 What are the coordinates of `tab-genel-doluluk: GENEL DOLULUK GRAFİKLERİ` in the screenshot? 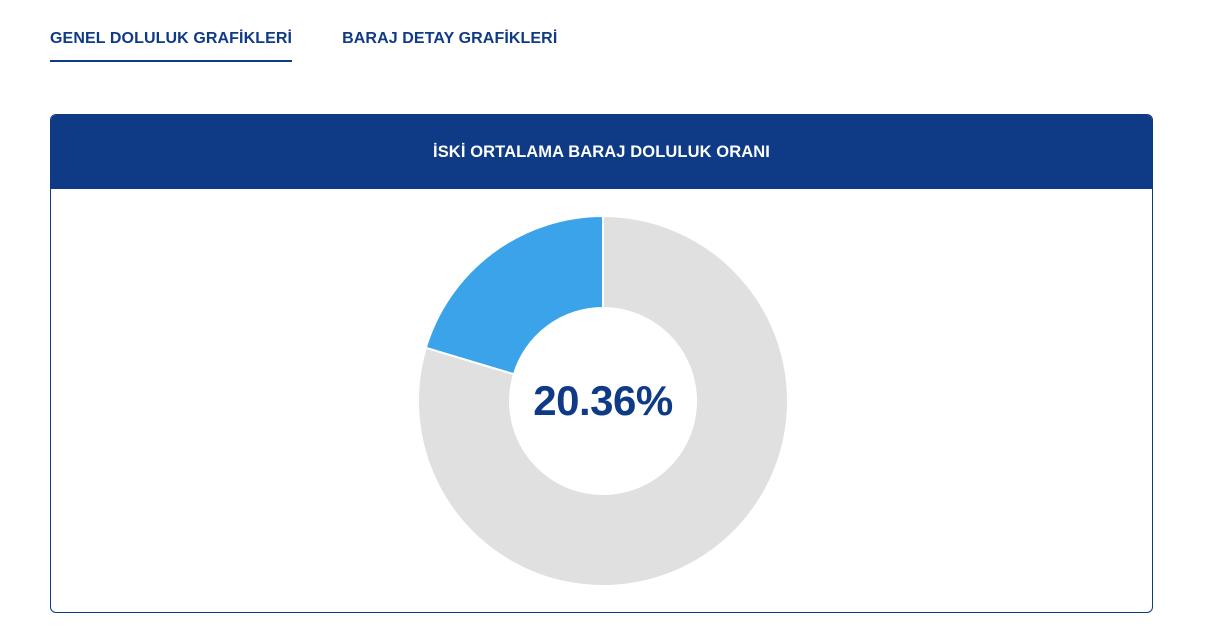 It's located at (171, 46).